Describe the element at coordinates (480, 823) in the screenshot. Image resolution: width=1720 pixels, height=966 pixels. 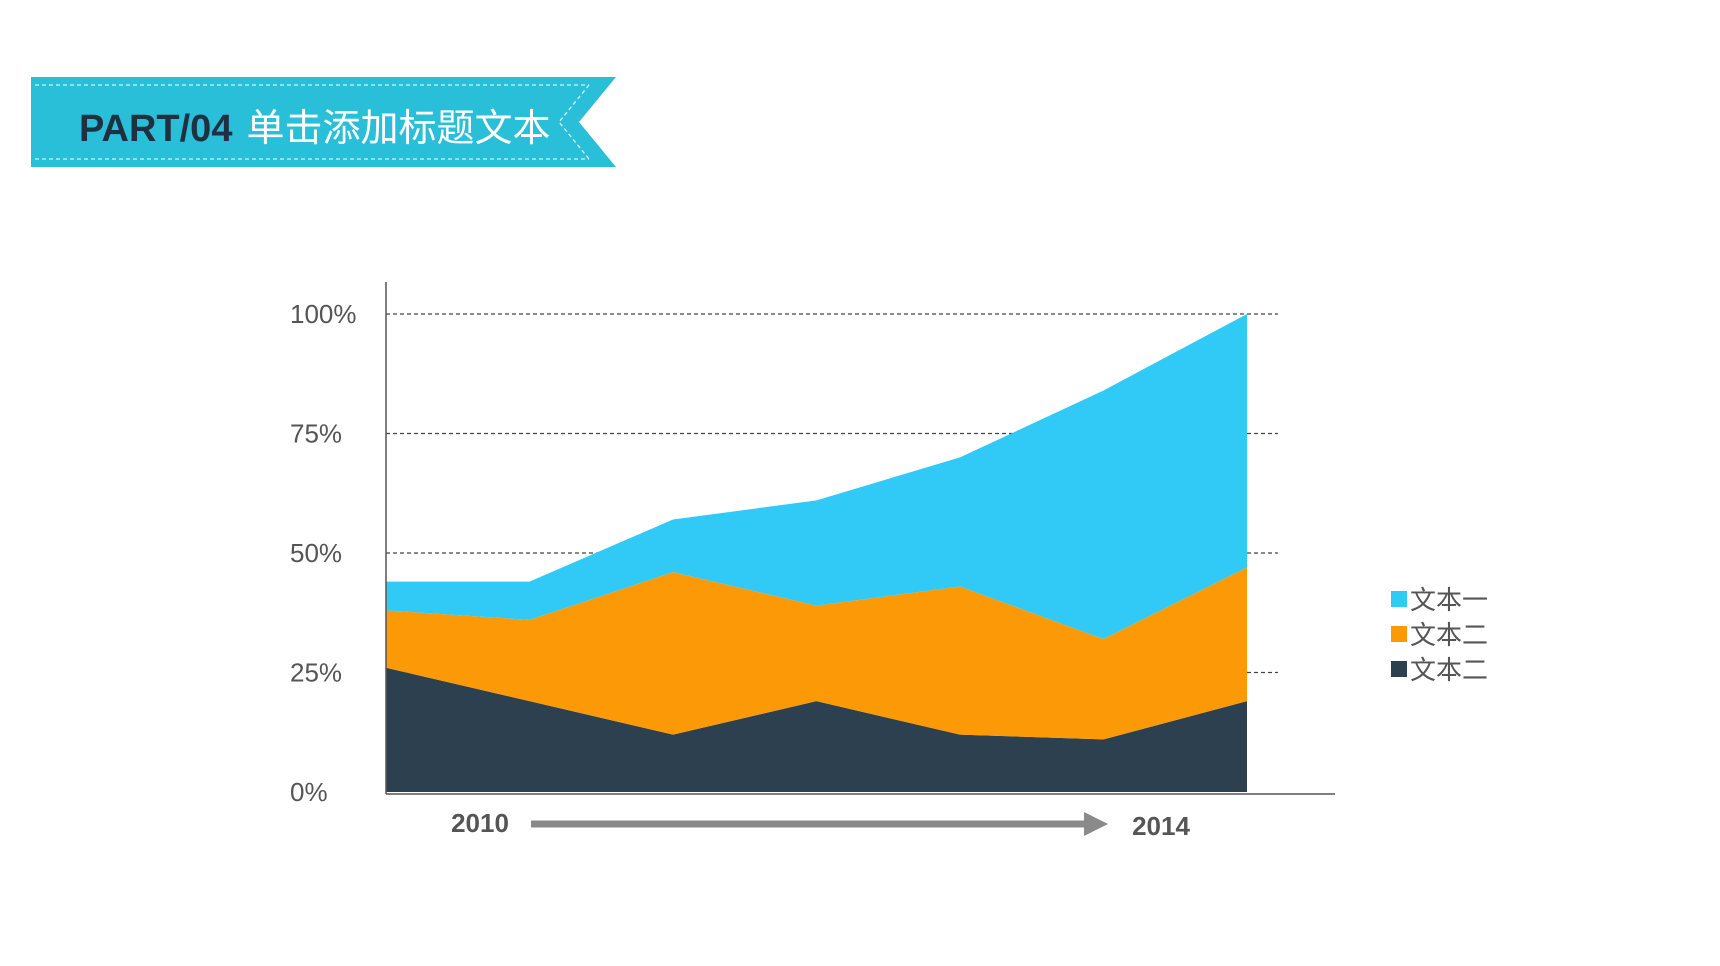
I see `x-start-label: 2010` at that location.